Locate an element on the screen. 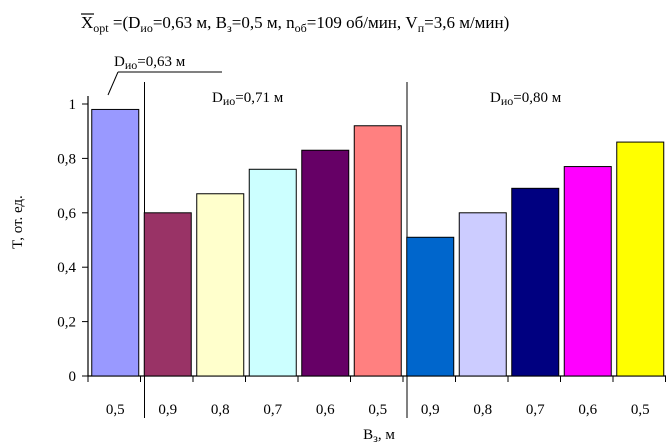 The height and width of the screenshot is (446, 671). group-label: Dио=0,71 м is located at coordinates (248, 99).